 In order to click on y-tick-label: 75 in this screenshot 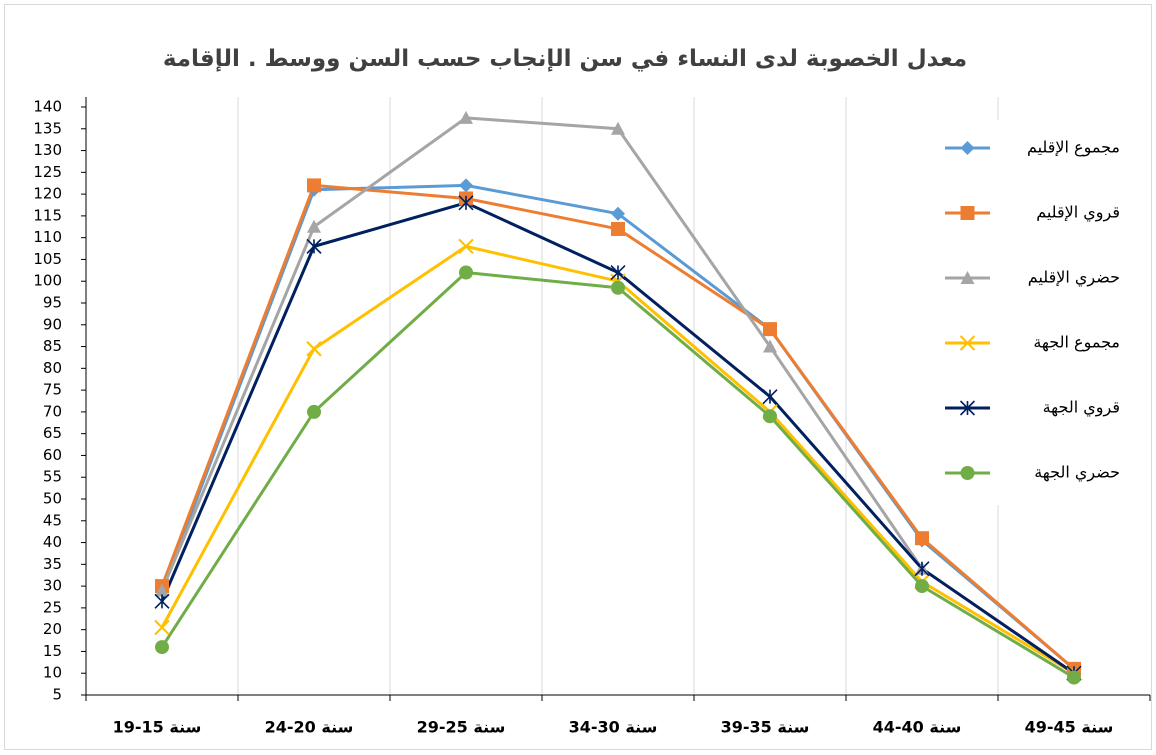, I will do `click(52, 390)`.